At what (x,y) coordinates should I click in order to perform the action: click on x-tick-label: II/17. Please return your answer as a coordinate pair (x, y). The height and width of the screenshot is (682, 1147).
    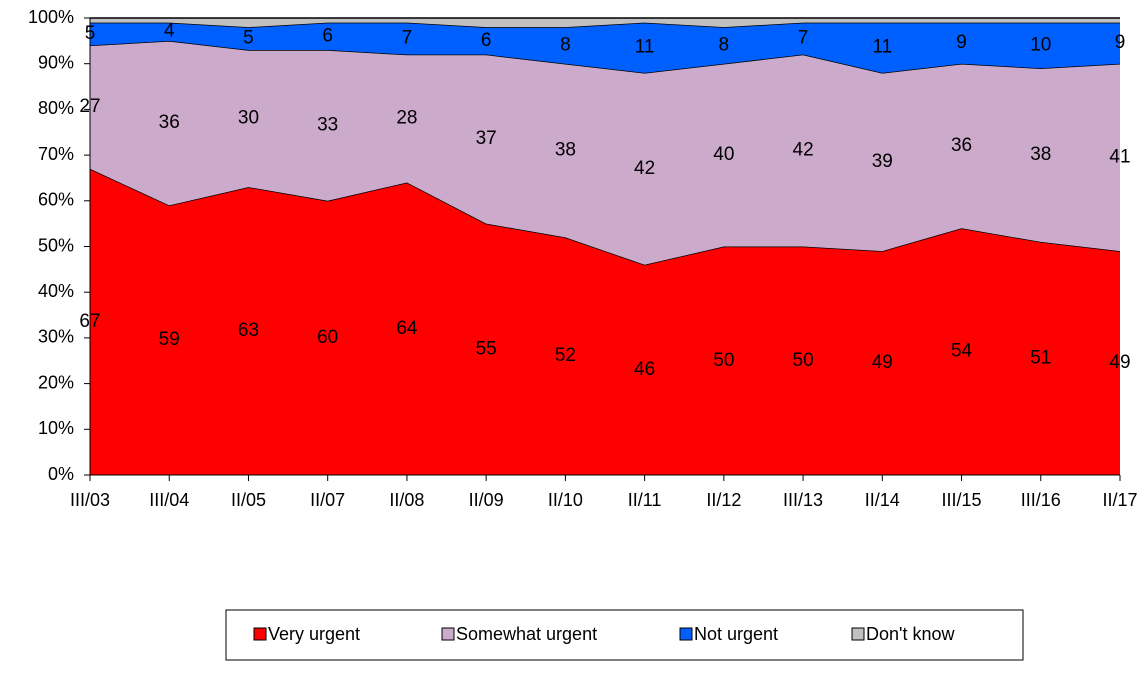
    Looking at the image, I should click on (1119, 500).